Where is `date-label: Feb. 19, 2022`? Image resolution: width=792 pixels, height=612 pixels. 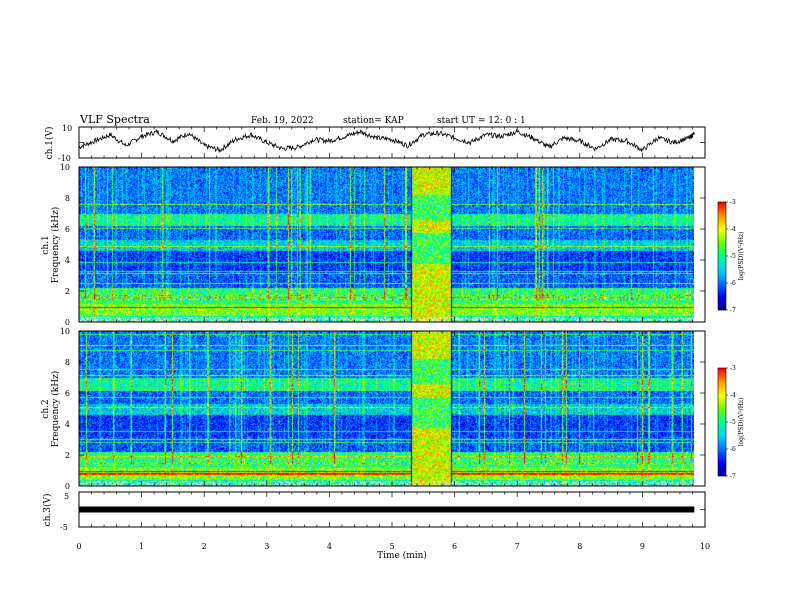 date-label: Feb. 19, 2022 is located at coordinates (282, 121).